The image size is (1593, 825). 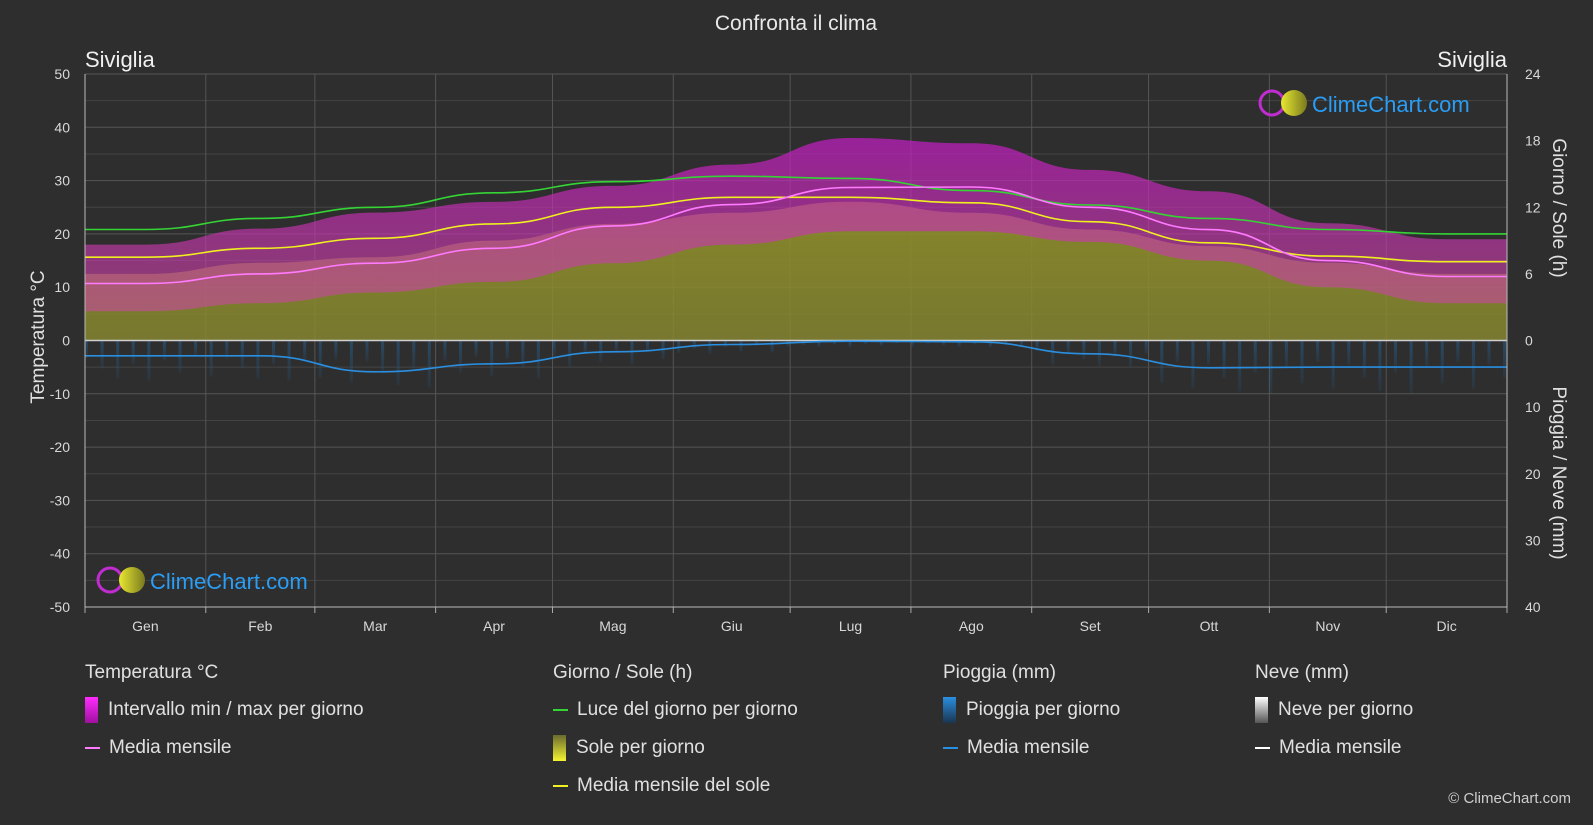 What do you see at coordinates (1262, 748) in the screenshot?
I see `swatch-snow-mean` at bounding box center [1262, 748].